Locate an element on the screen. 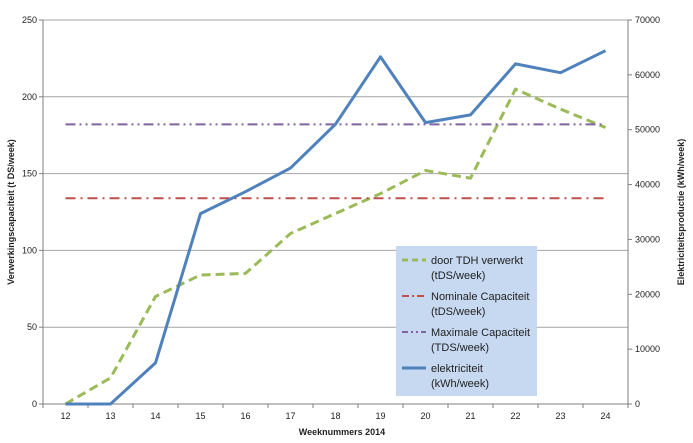 This screenshot has width=693, height=443. y-right-tick-label: 40000 is located at coordinates (647, 185).